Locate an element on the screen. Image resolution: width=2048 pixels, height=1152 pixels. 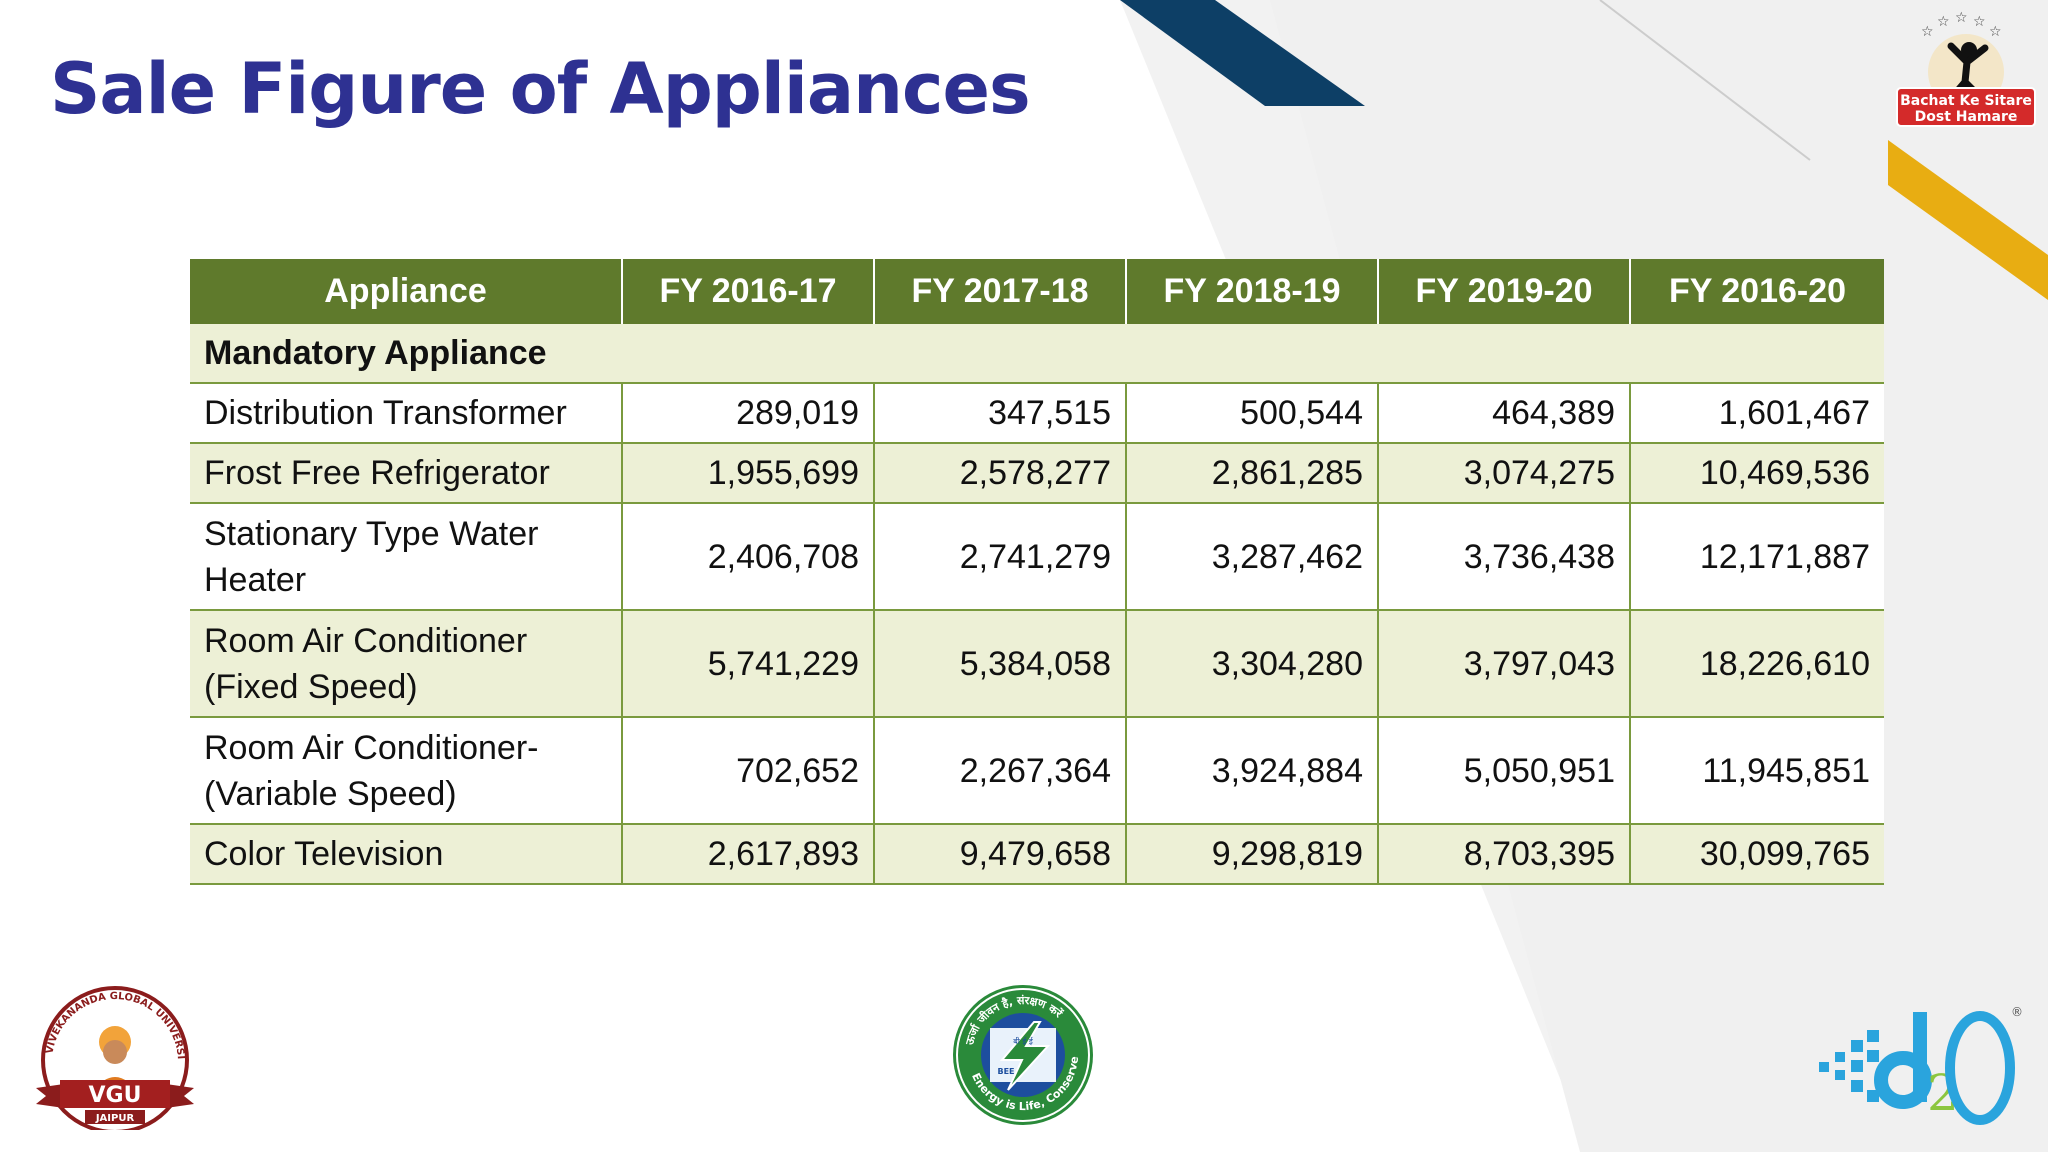
section-row: Mandatory Appliance is located at coordinates (1037, 354).